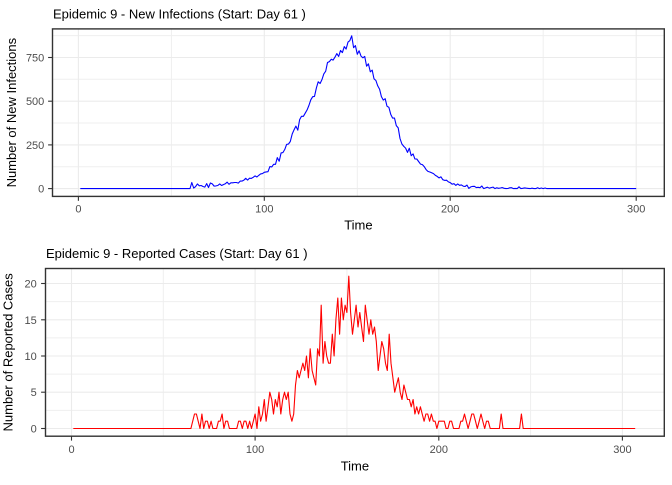 Image resolution: width=672 pixels, height=485 pixels. Describe the element at coordinates (31, 357) in the screenshot. I see `svg-text: 10` at that location.